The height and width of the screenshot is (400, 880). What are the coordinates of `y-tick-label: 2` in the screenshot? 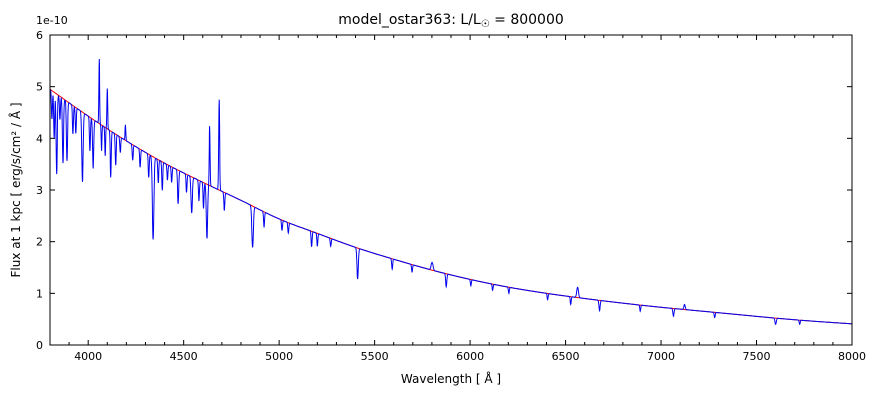 It's located at (39, 242).